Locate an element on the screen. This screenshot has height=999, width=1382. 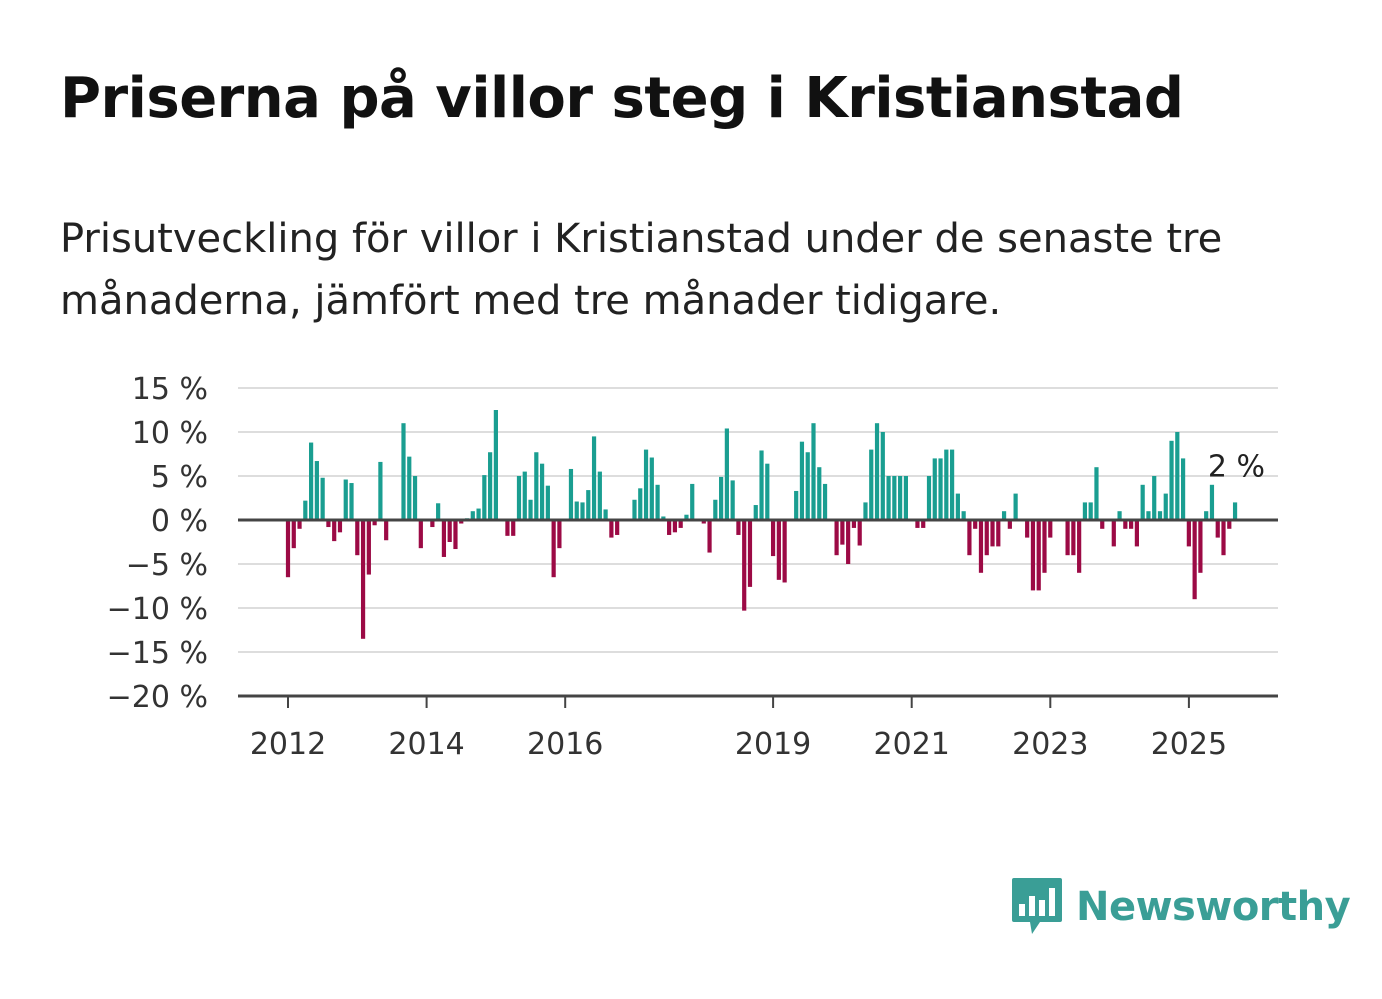
y-tick-label: 5 % is located at coordinates (179, 477).